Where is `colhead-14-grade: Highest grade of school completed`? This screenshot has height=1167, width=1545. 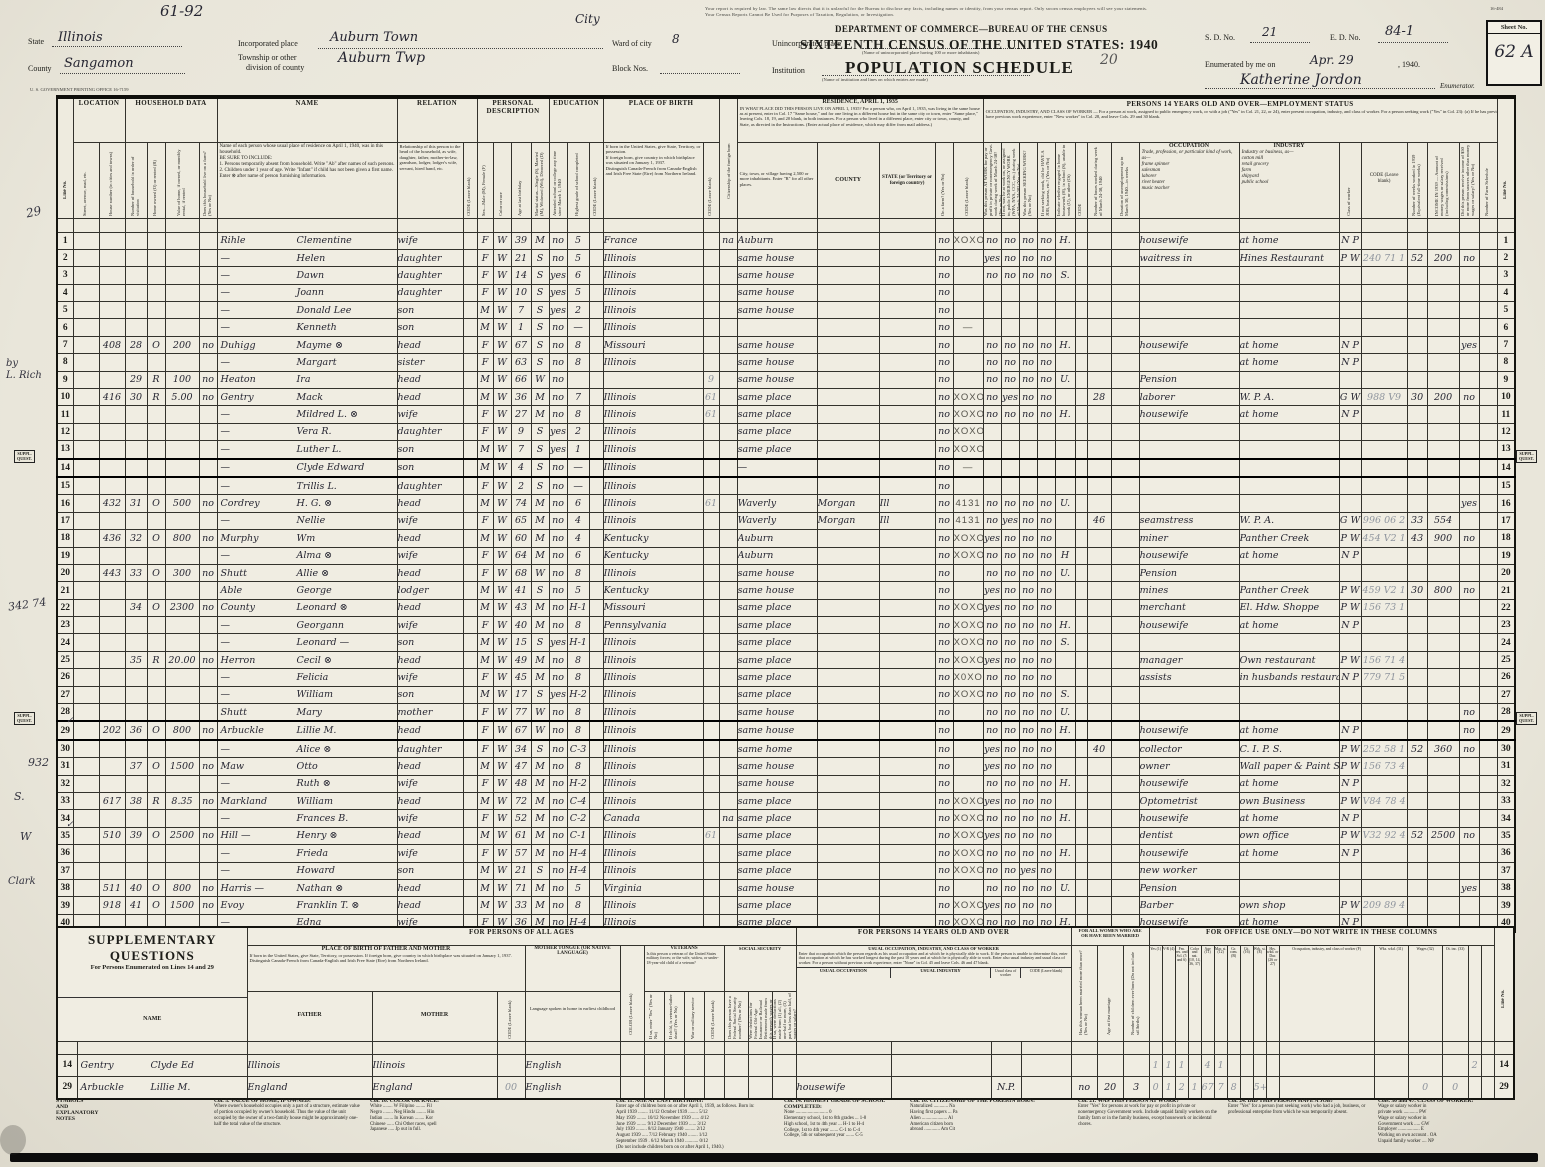
colhead-14-grade: Highest grade of school completed is located at coordinates (578, 180).